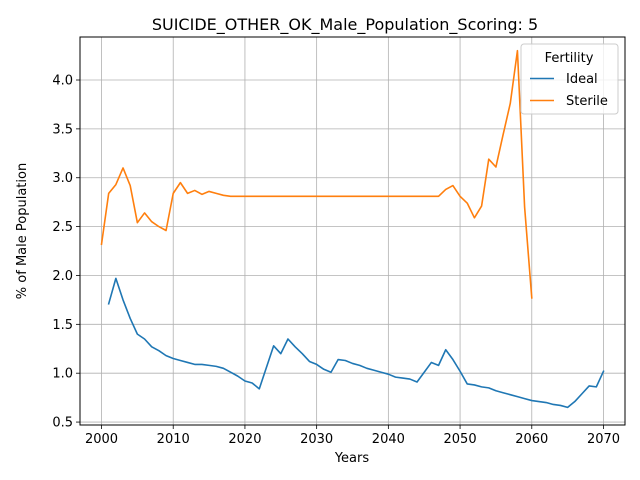 The height and width of the screenshot is (480, 640). Describe the element at coordinates (316, 439) in the screenshot. I see `x-tick-label: 2030` at that location.